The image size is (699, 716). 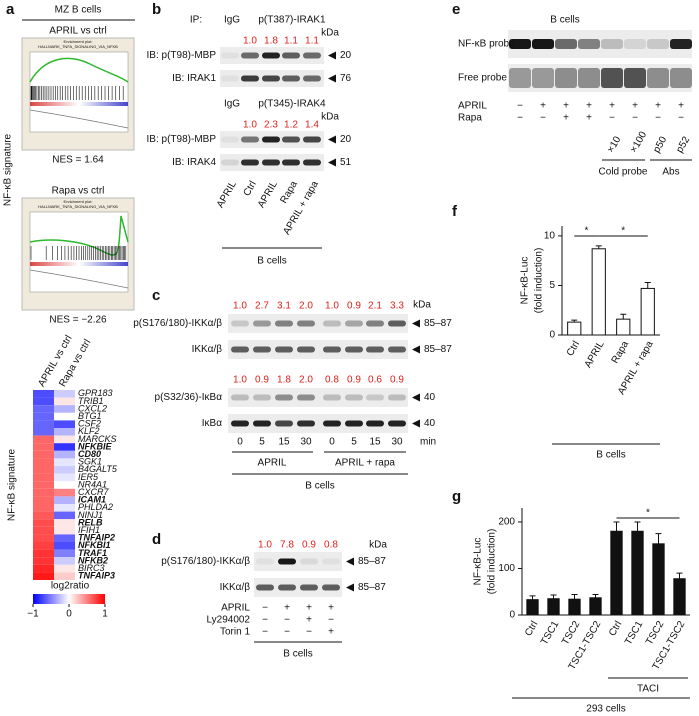 What do you see at coordinates (289, 192) in the screenshot?
I see `lane-label: Rapa` at bounding box center [289, 192].